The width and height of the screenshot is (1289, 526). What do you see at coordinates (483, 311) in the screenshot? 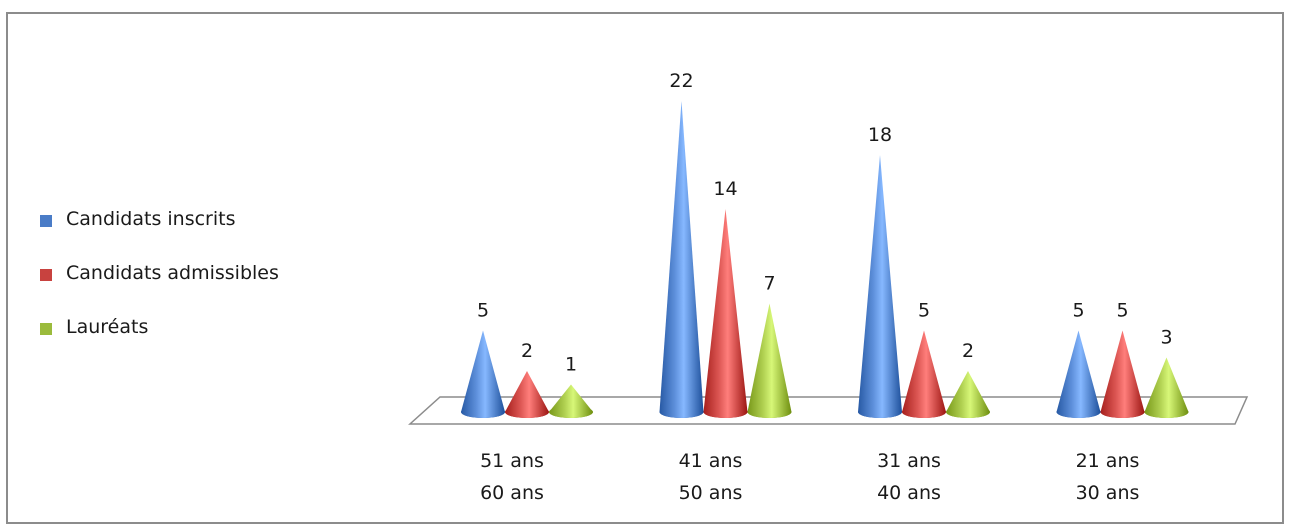
I see `data-label-0-0: 5` at bounding box center [483, 311].